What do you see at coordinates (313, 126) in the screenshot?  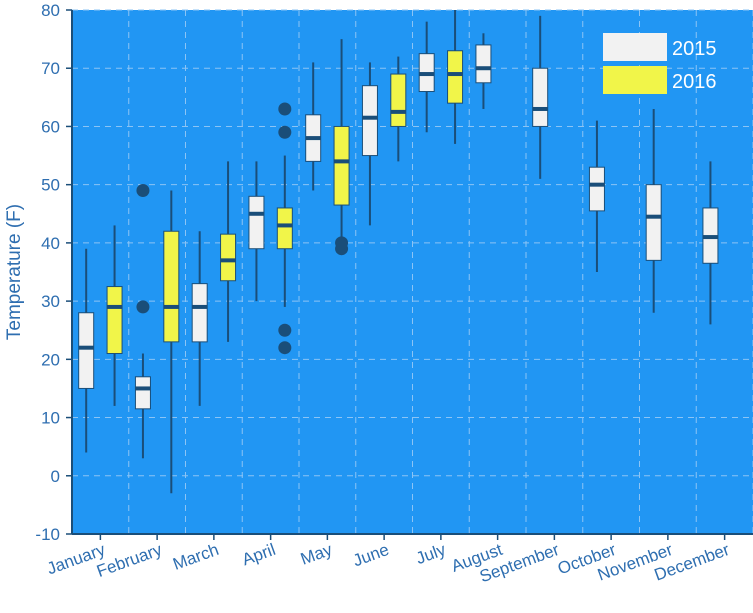 I see `box-2015-may` at bounding box center [313, 126].